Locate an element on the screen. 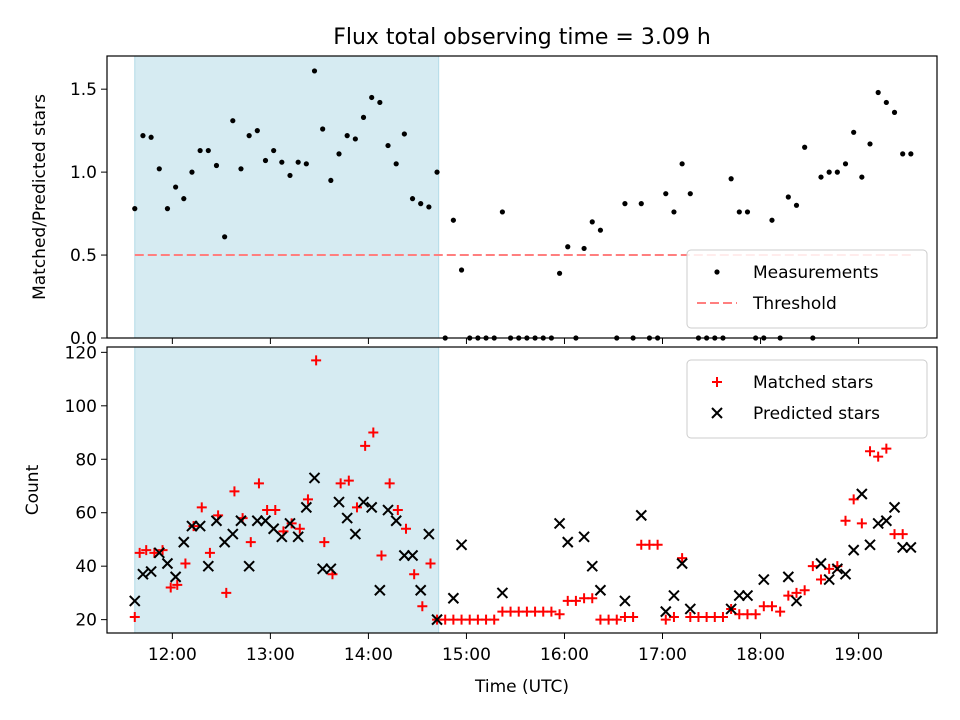  y-tick-label: 40 is located at coordinates (86, 567).